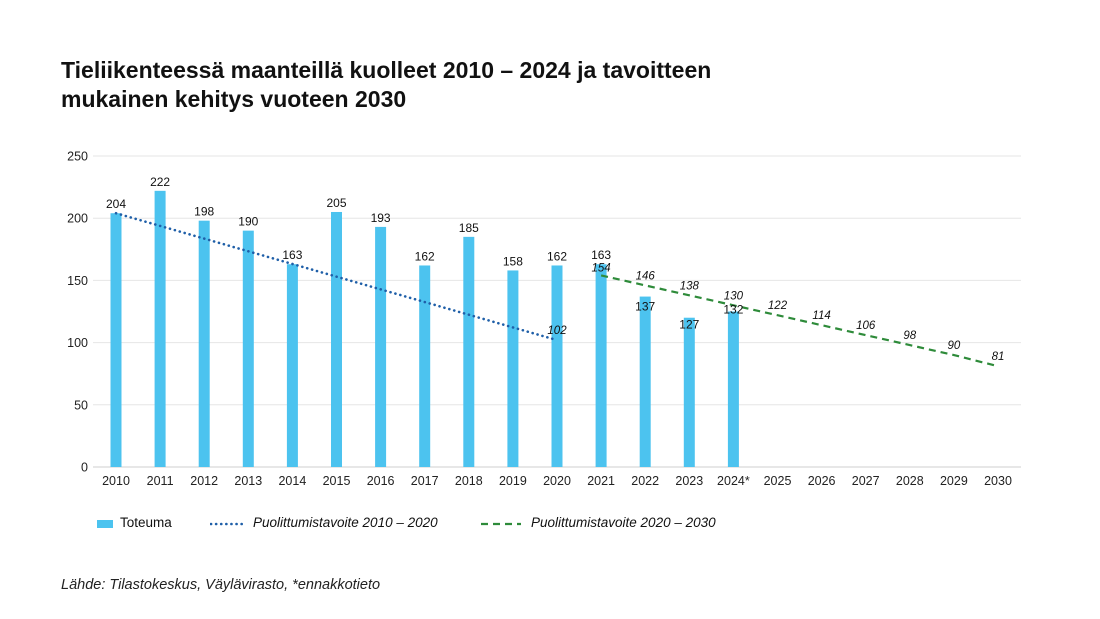  What do you see at coordinates (345, 522) in the screenshot?
I see `legend-label-target1: Puolittumistavoite 2010 – 2020` at bounding box center [345, 522].